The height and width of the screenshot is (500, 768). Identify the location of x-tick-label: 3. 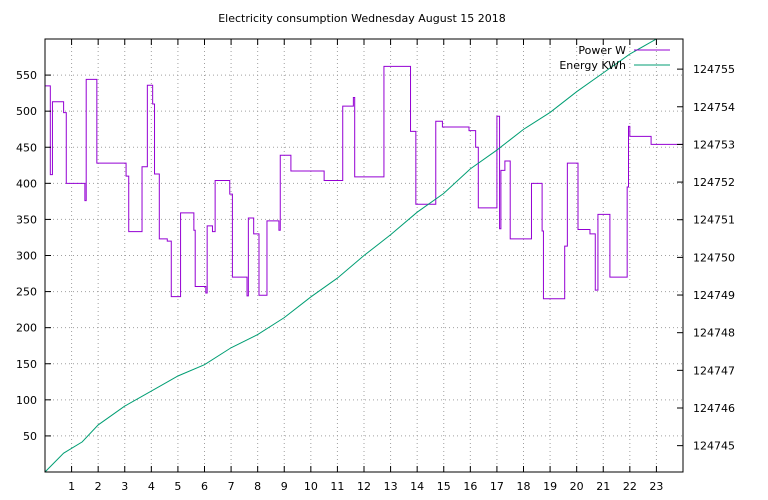
(124, 486).